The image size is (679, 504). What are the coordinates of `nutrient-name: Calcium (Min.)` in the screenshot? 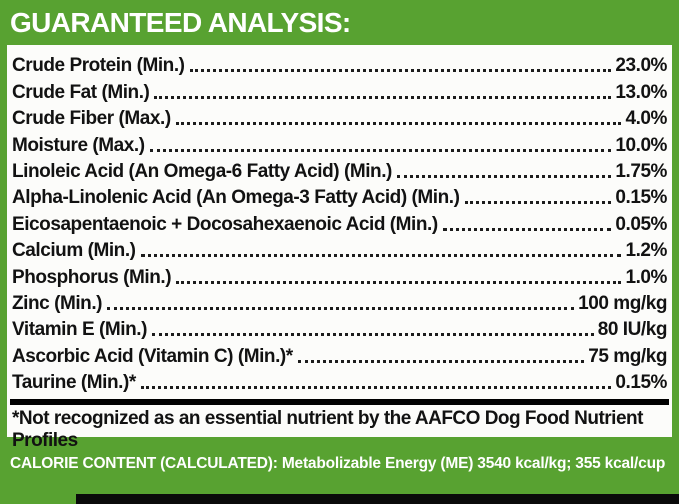 It's located at (74, 251).